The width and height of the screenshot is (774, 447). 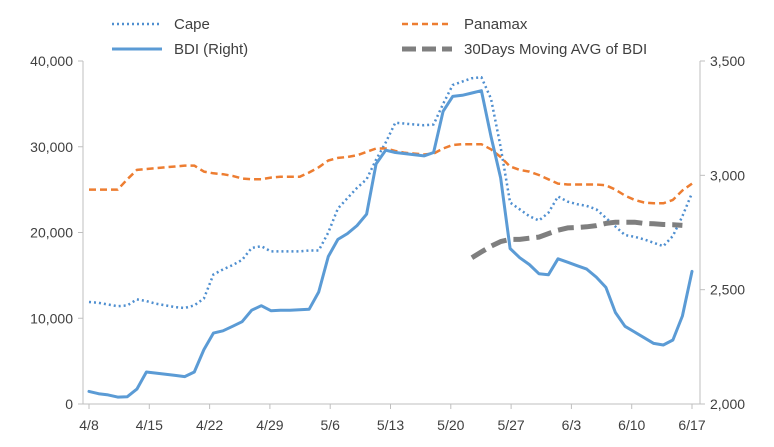 What do you see at coordinates (691, 425) in the screenshot?
I see `x-tick-label: 6/17` at bounding box center [691, 425].